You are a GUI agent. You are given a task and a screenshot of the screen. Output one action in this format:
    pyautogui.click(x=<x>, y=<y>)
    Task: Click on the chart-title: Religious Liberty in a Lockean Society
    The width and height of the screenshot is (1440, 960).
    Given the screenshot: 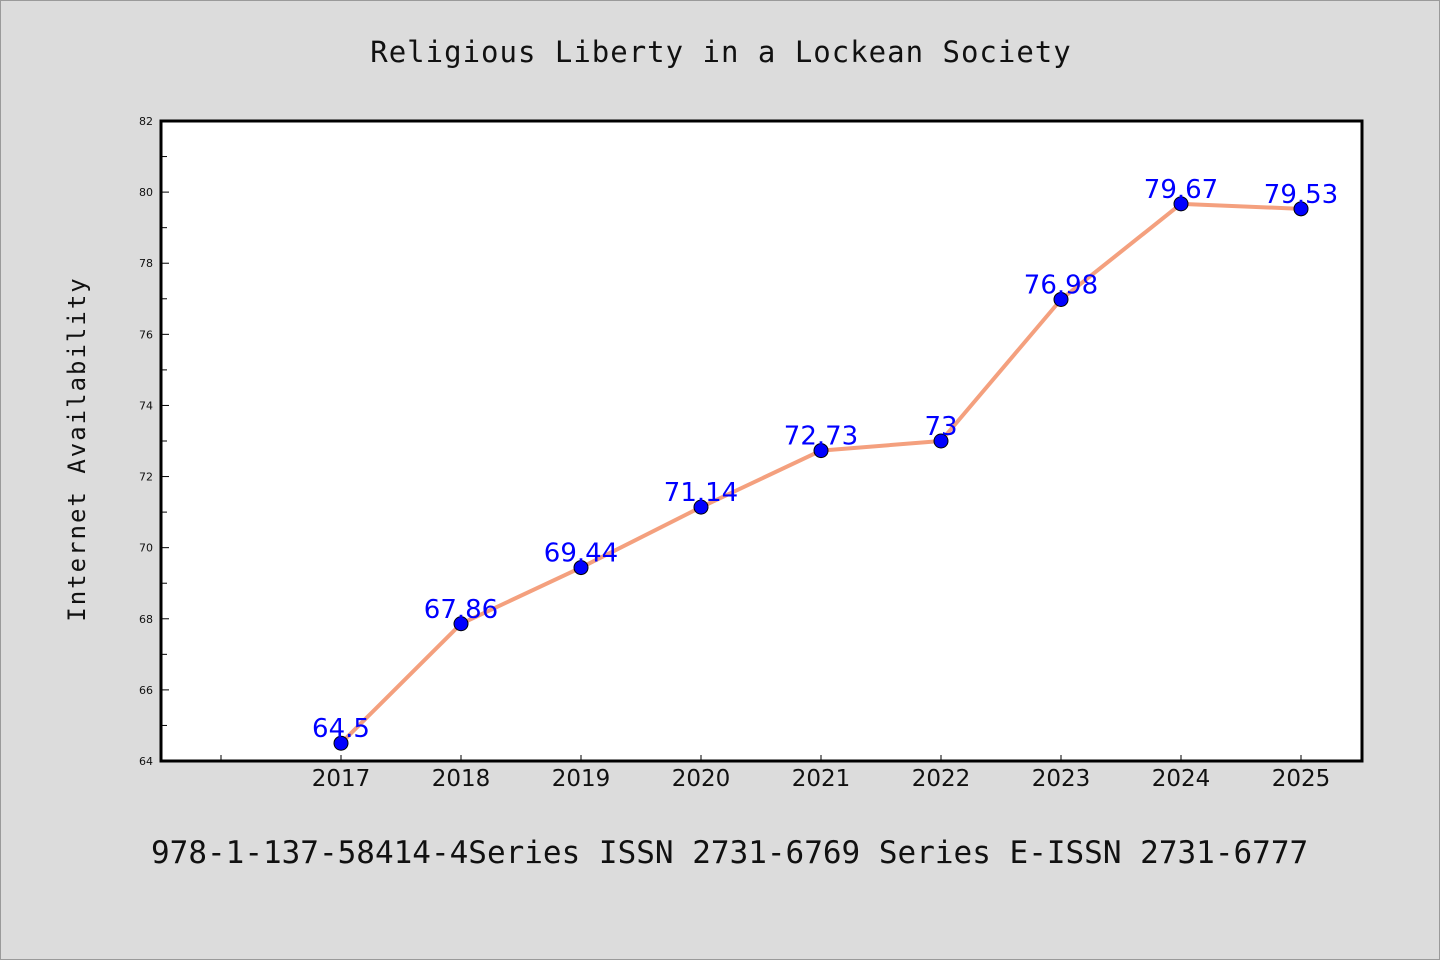 What is the action you would take?
    pyautogui.click(x=721, y=52)
    